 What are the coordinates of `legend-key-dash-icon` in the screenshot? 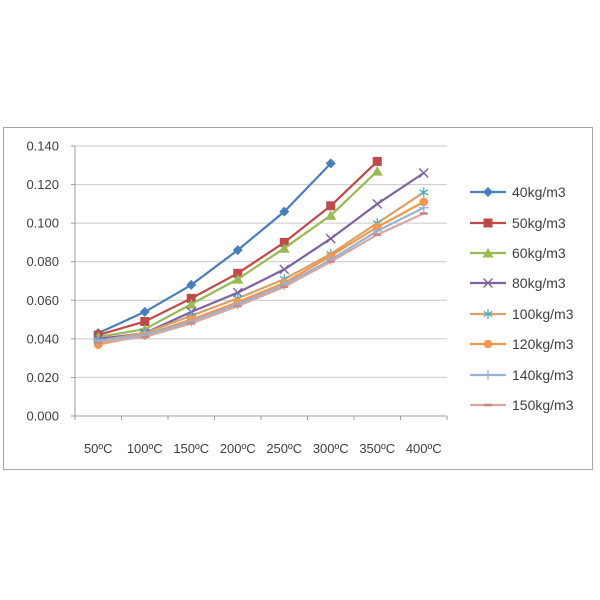 It's located at (488, 405).